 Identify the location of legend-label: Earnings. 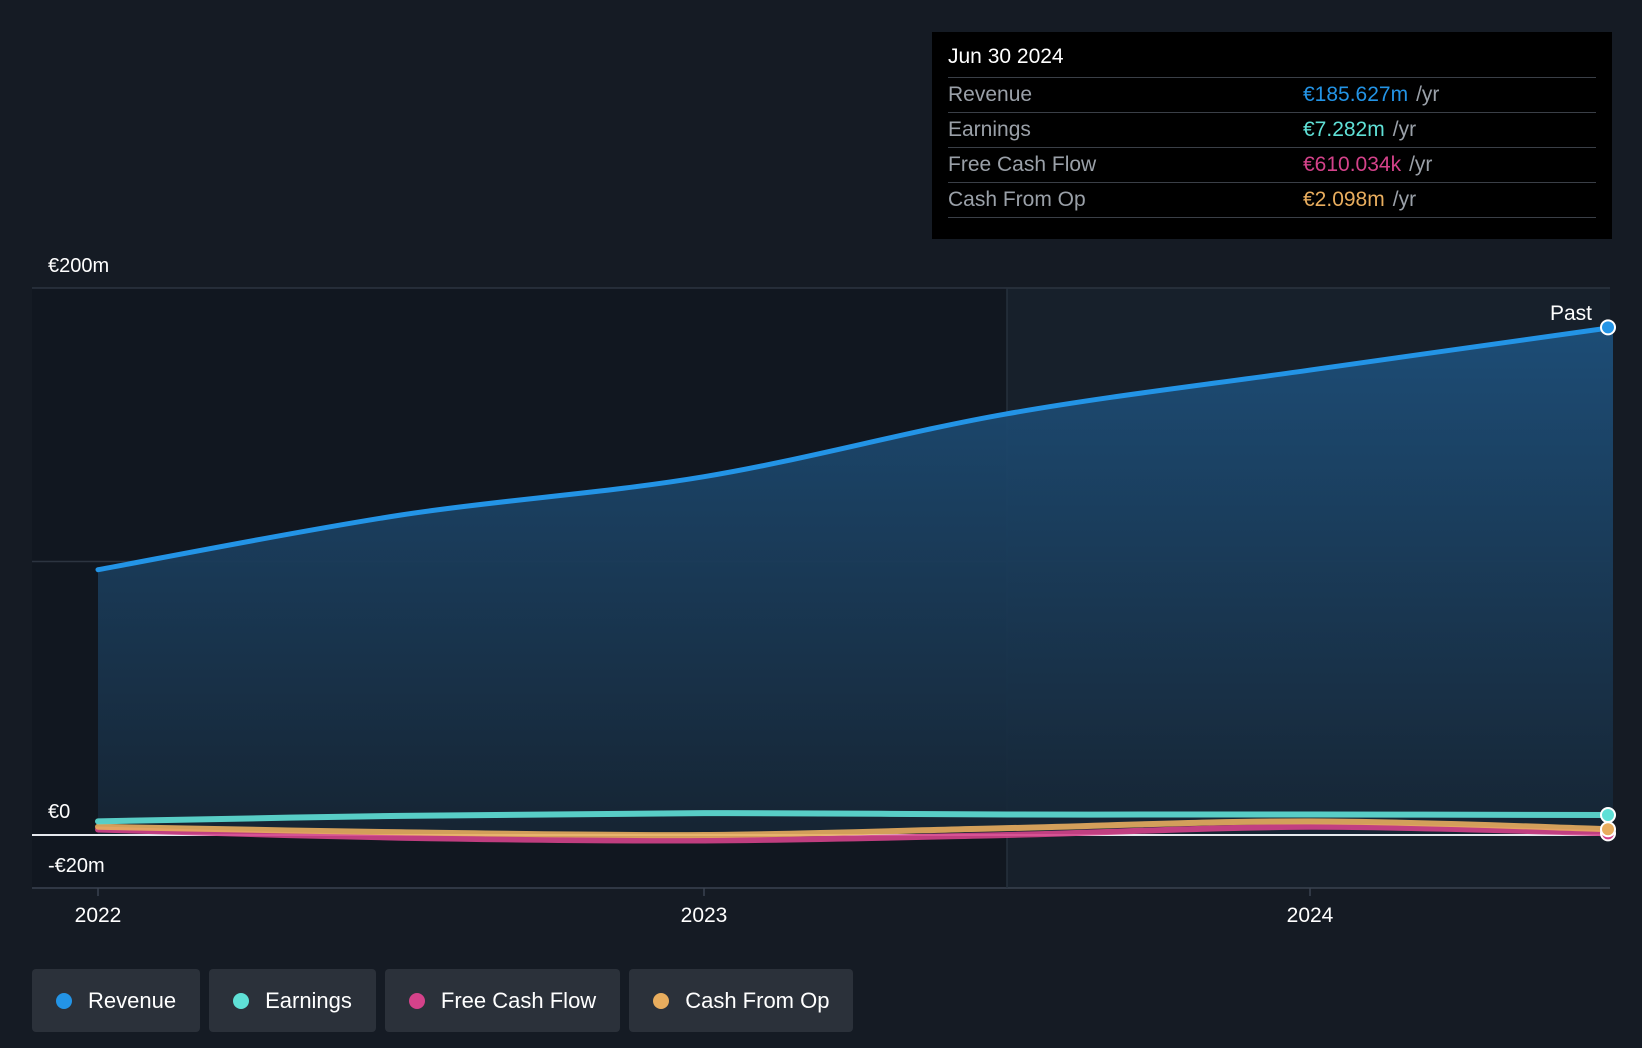
(308, 1000).